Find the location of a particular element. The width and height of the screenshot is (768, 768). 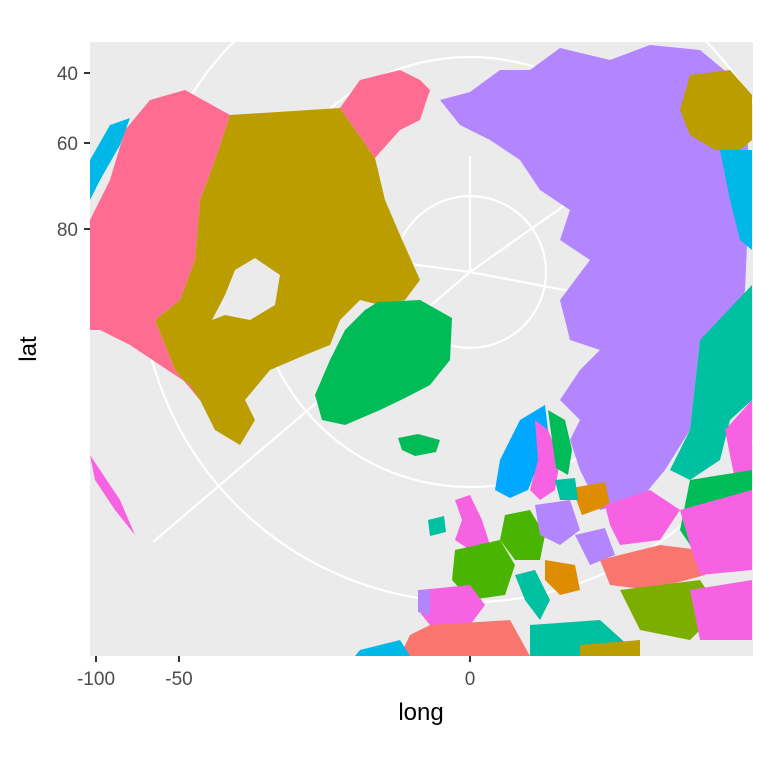

region-far-east-b is located at coordinates (736, 200).